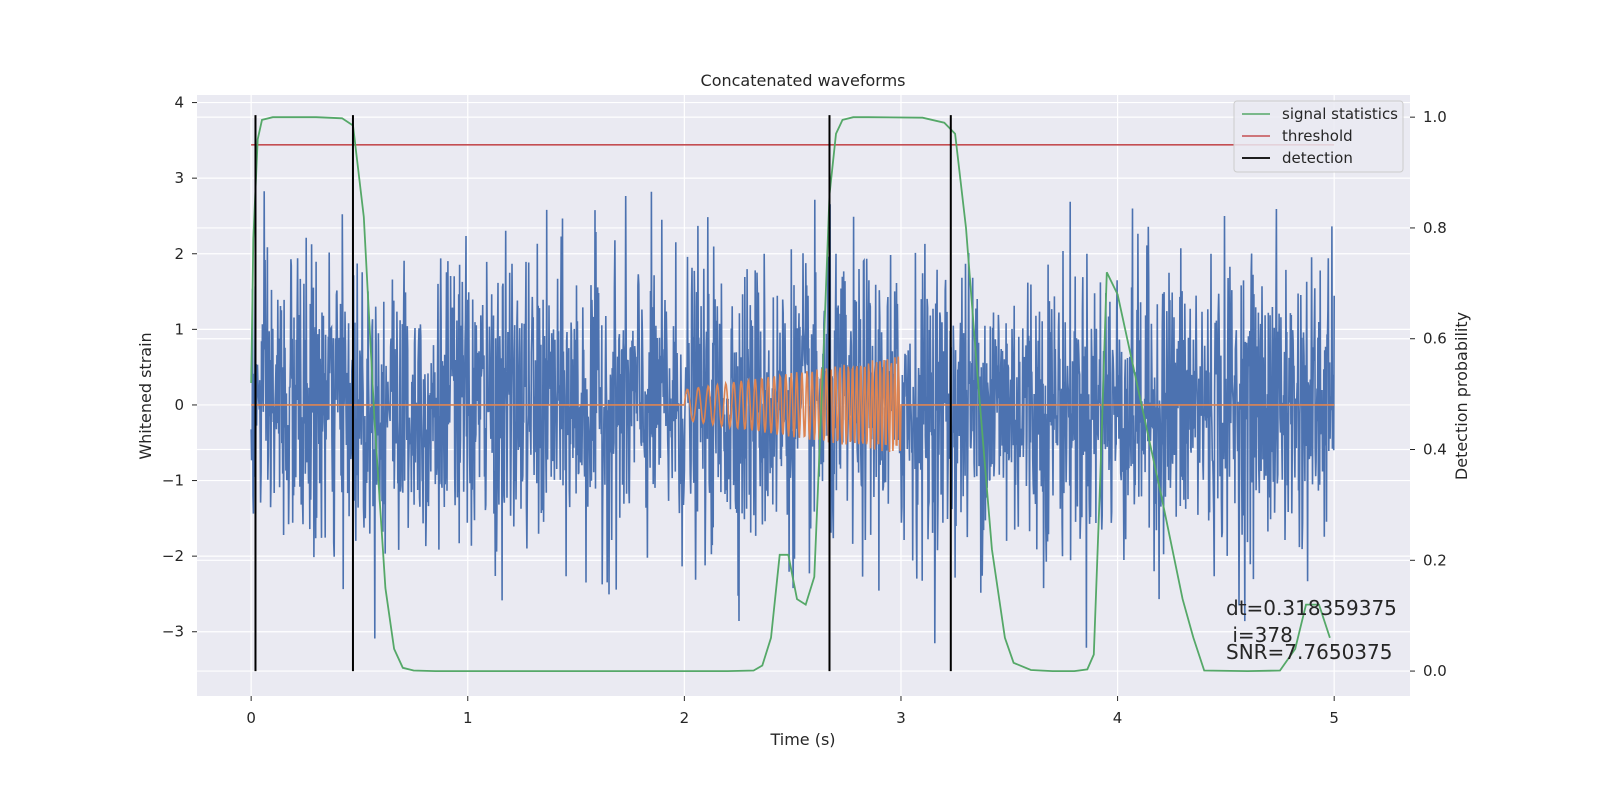  Describe the element at coordinates (179, 178) in the screenshot. I see `left-y-tick-label: 3` at that location.